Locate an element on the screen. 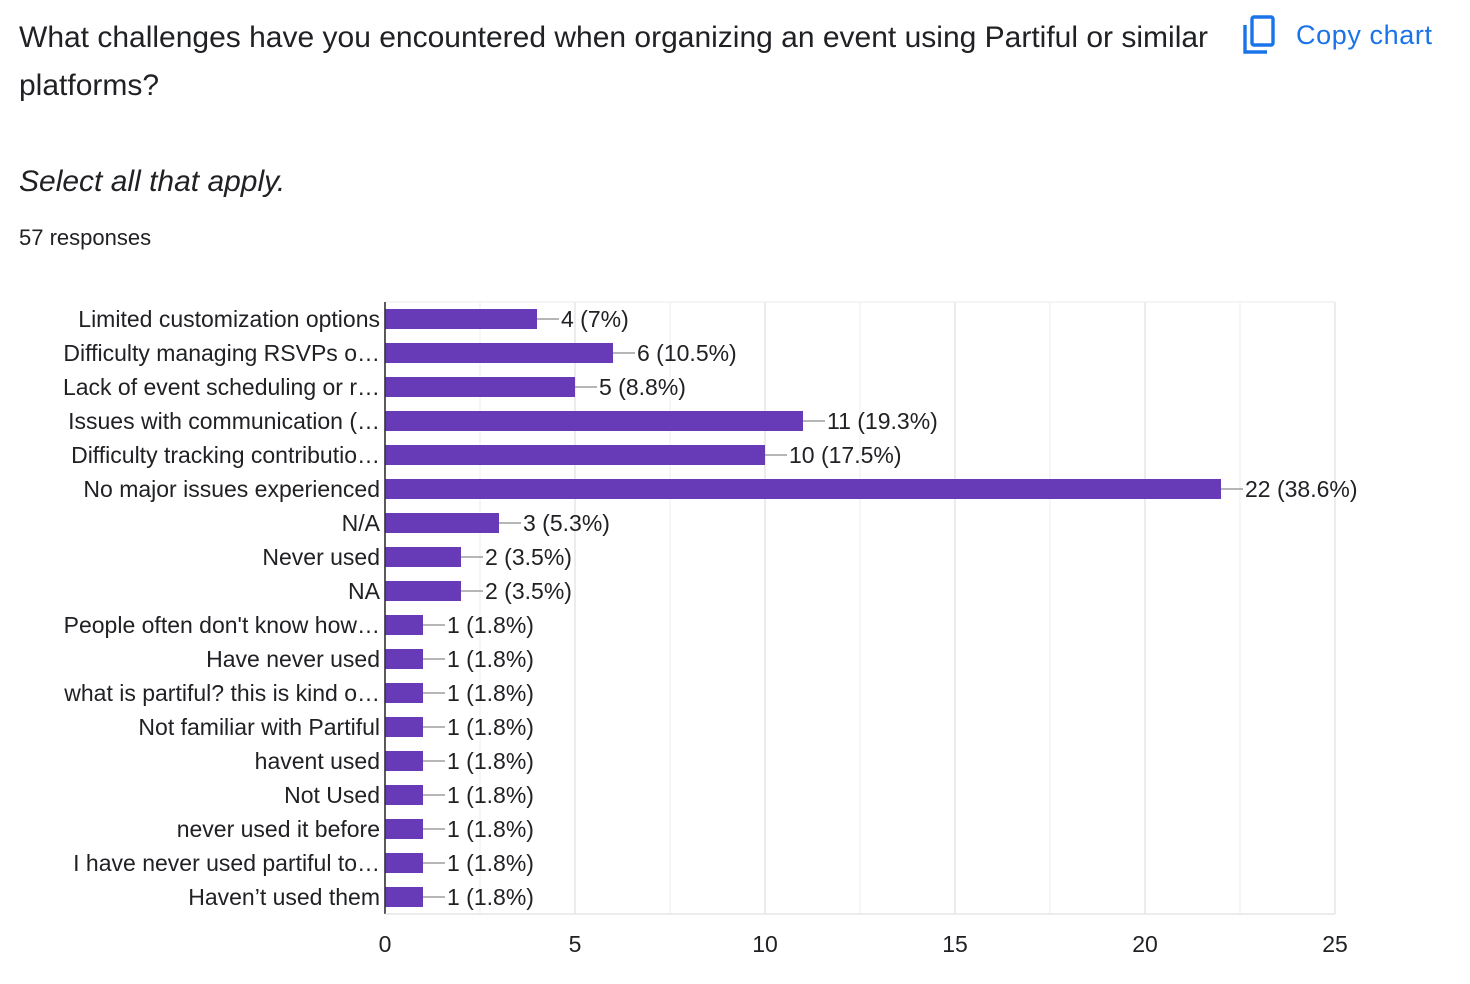 The height and width of the screenshot is (984, 1470). category-label: Not familiar with Partiful is located at coordinates (259, 727).